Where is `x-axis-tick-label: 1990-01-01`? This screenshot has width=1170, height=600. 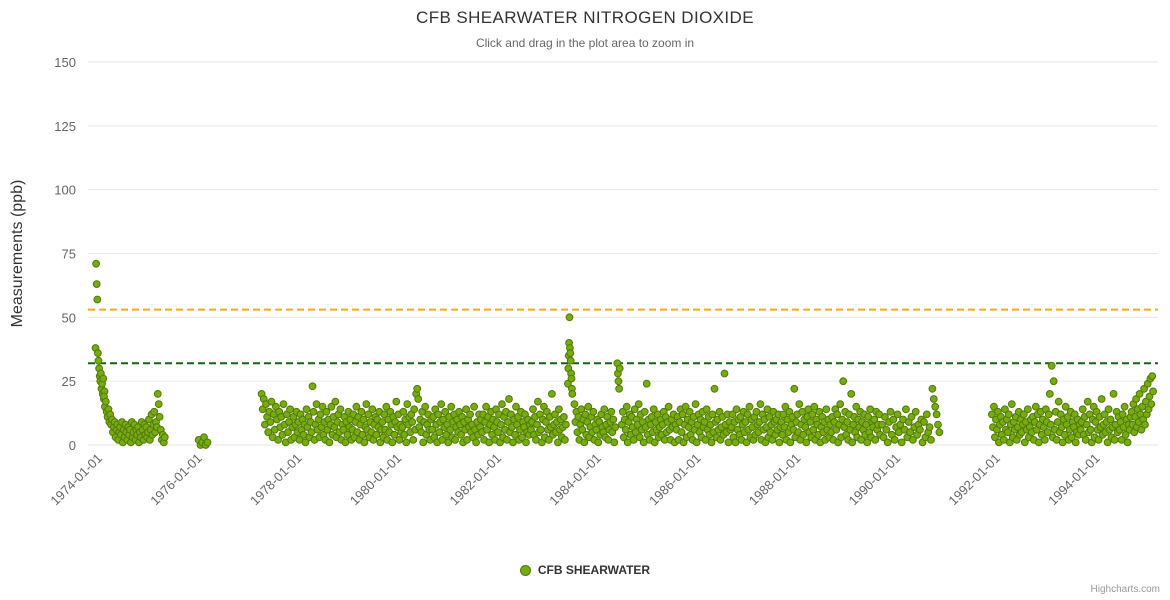 x-axis-tick-label: 1990-01-01 is located at coordinates (875, 480).